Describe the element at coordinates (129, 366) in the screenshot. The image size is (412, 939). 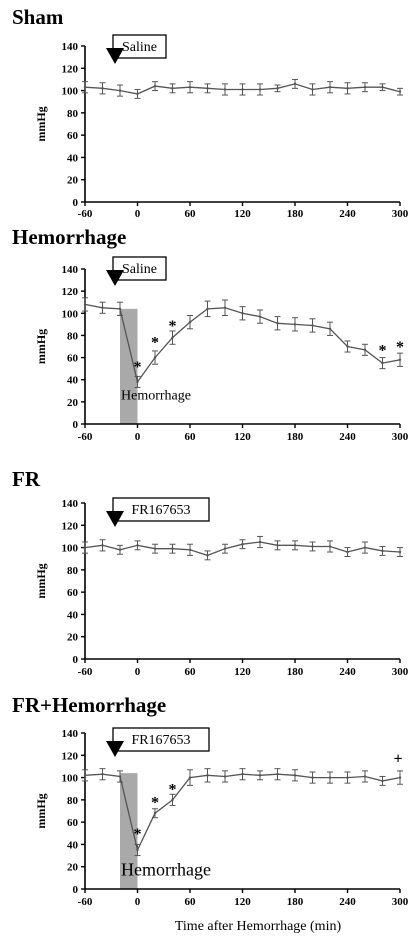
I see `hemorrhage-shaded-bar` at that location.